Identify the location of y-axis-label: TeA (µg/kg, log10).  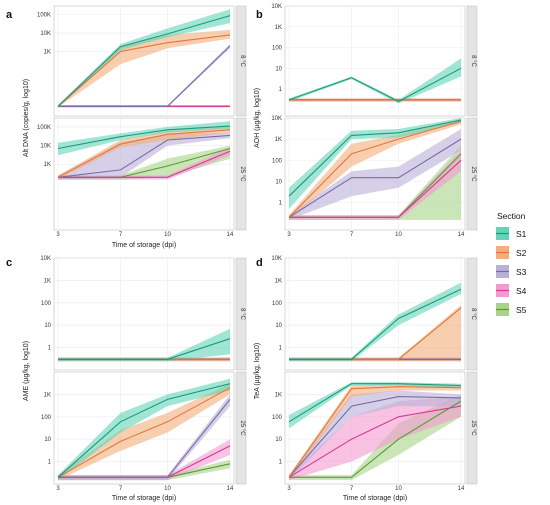
(257, 371).